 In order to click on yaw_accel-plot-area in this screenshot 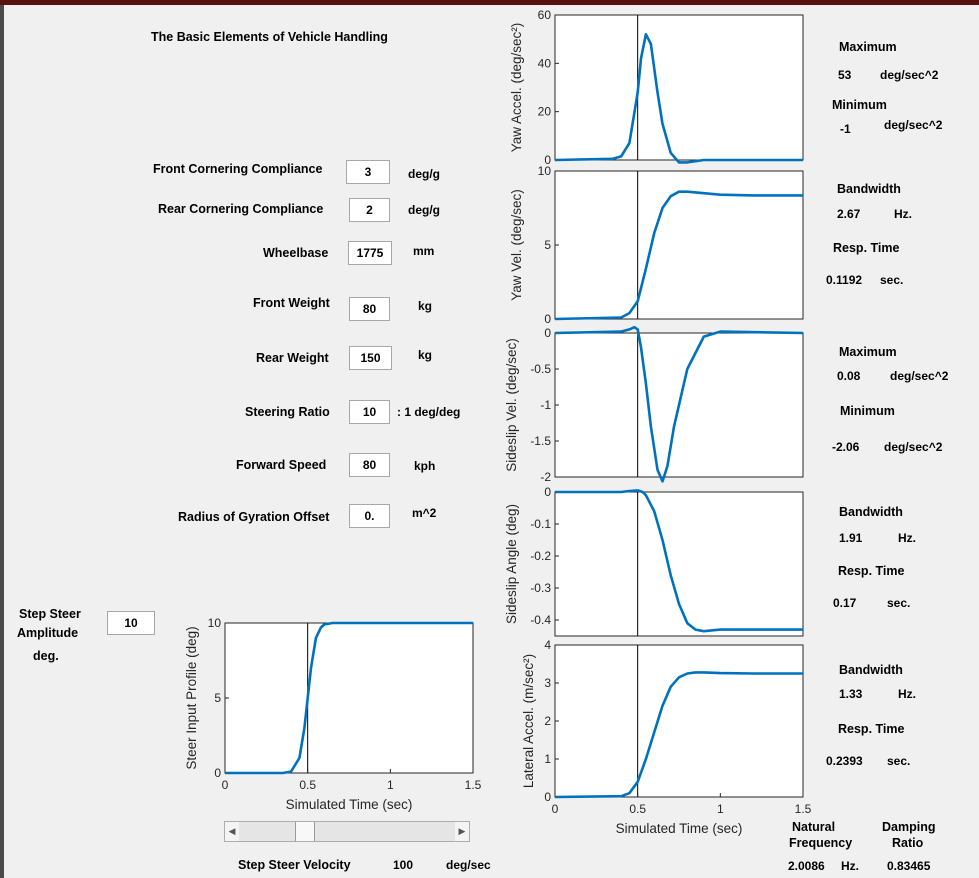, I will do `click(679, 87)`.